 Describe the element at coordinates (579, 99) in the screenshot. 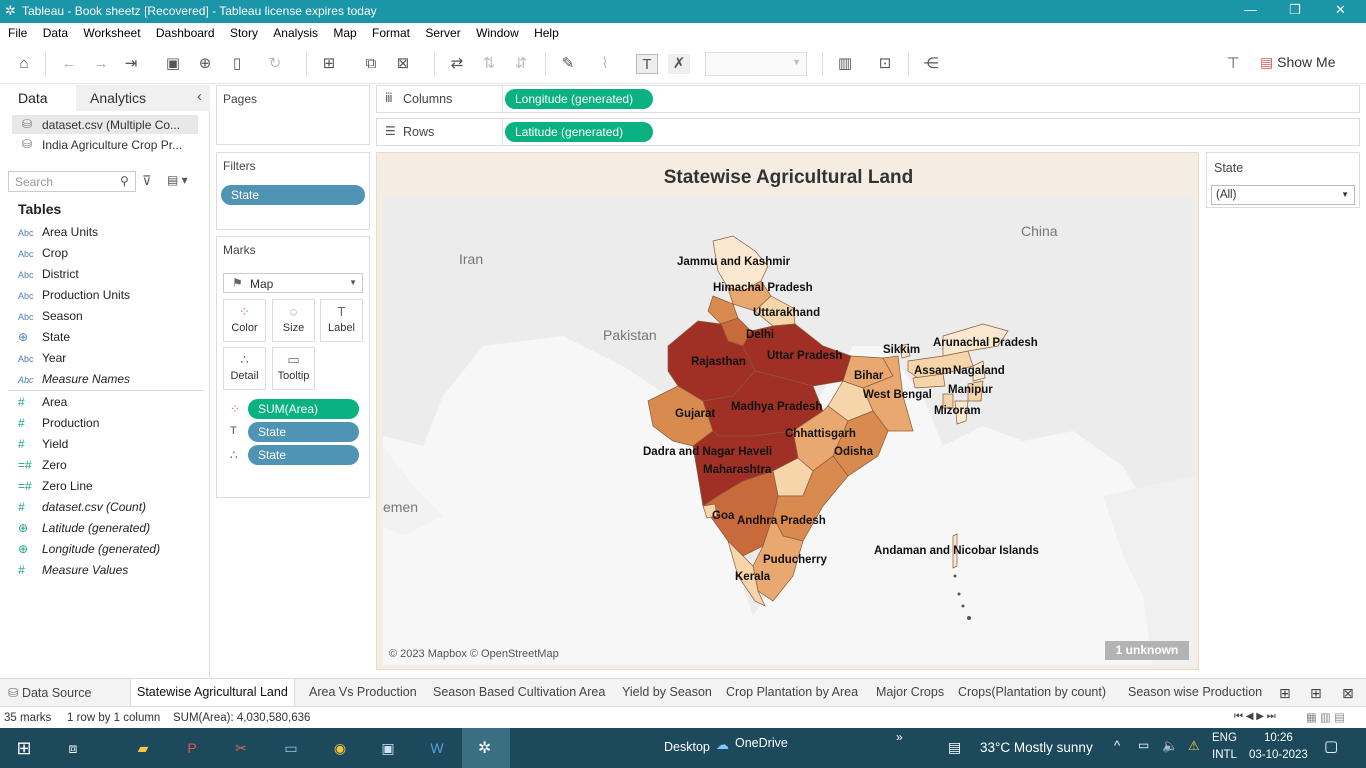

I see `columns-pill-longitude: Longitude (generated)` at that location.